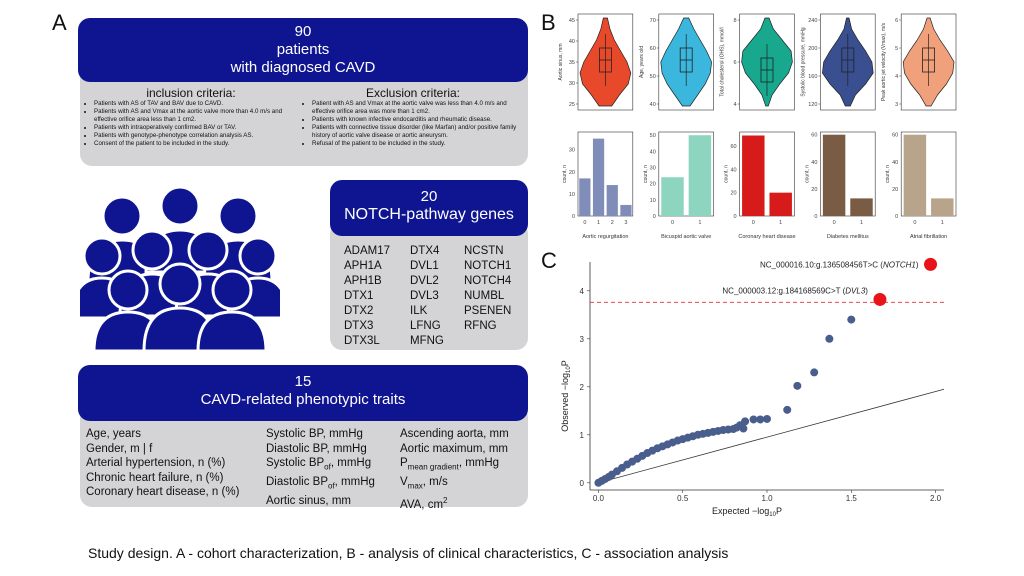  What do you see at coordinates (740, 511) in the screenshot?
I see `x-axis-title-main: Expected −log` at bounding box center [740, 511].